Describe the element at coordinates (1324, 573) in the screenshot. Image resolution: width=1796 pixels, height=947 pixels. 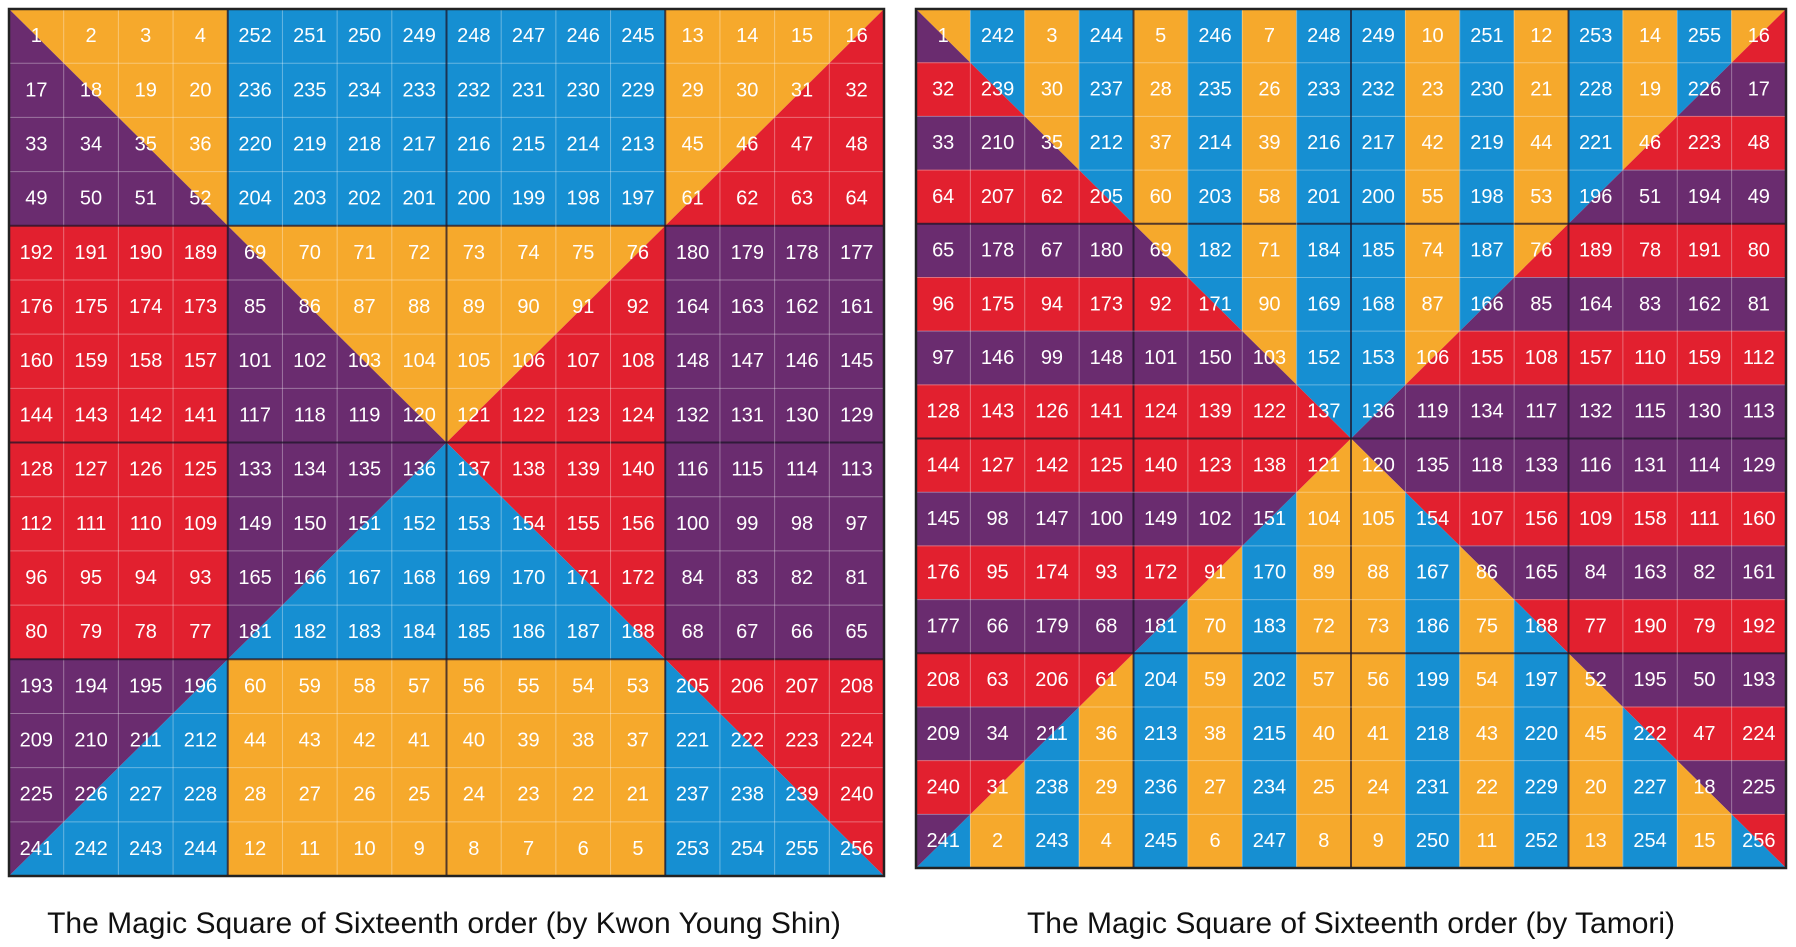
I see `cell-number: 89` at that location.